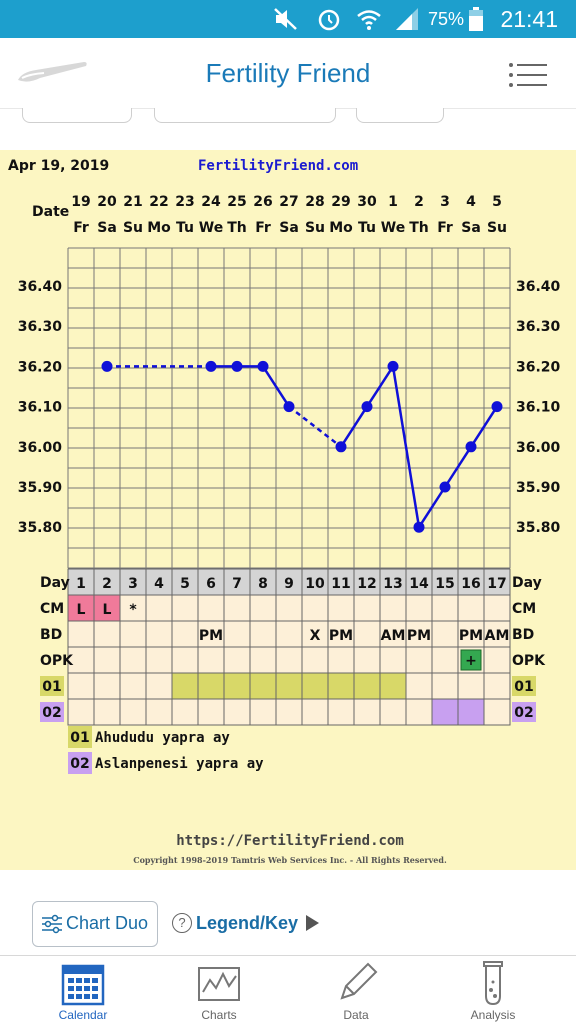 The width and height of the screenshot is (576, 1025). What do you see at coordinates (529, 661) in the screenshot?
I see `row-label-right: OPK` at bounding box center [529, 661].